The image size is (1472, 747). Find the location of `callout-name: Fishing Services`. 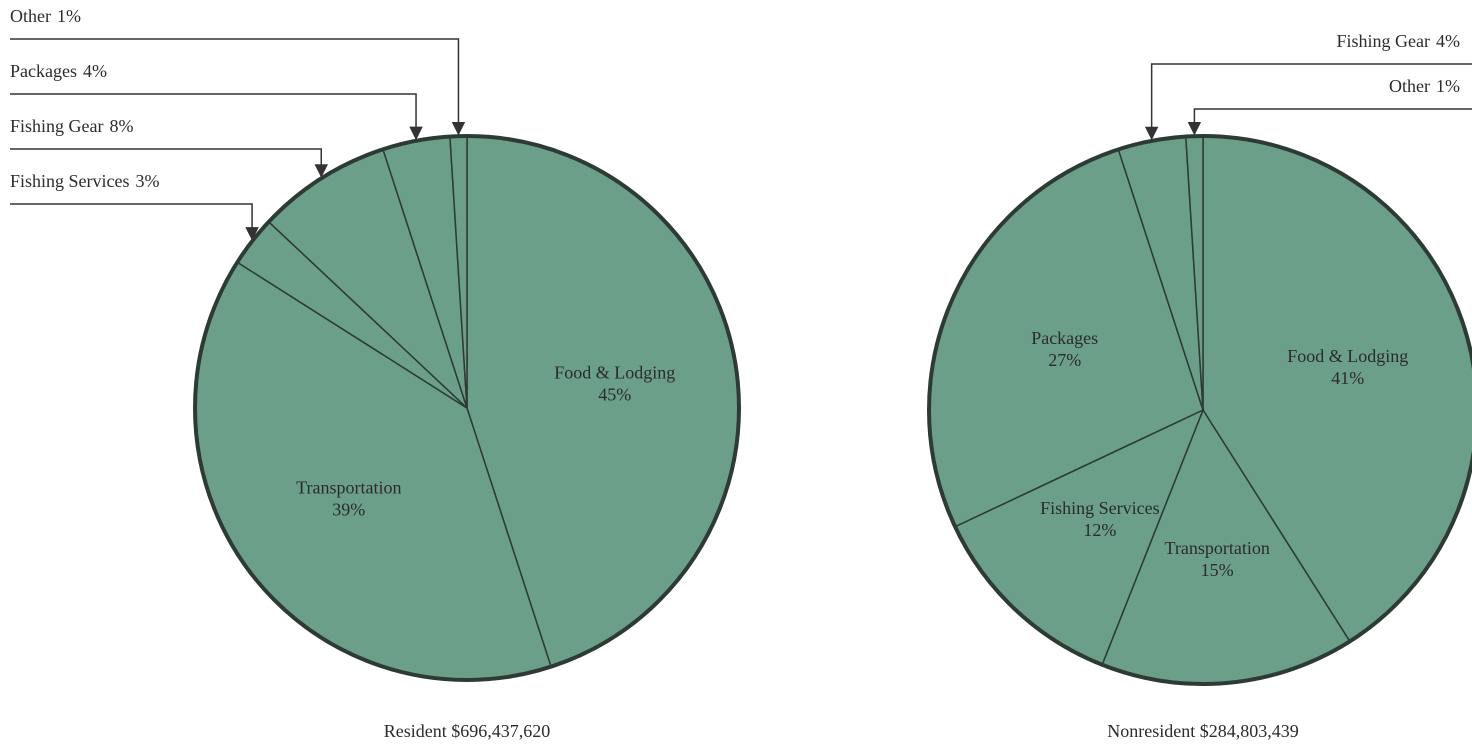

callout-name: Fishing Services is located at coordinates (70, 181).